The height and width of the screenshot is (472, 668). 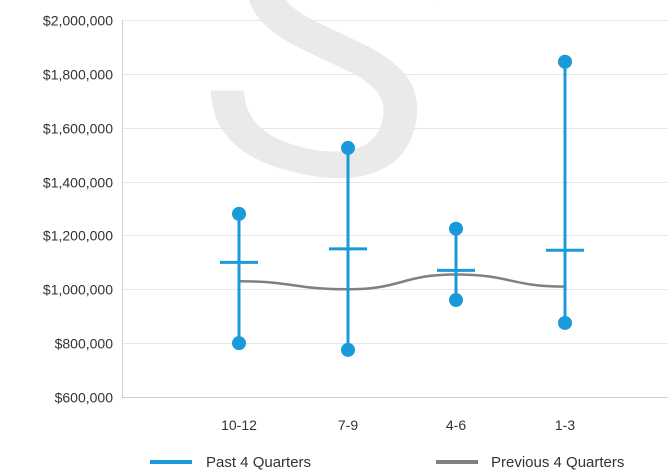 I want to click on x-tick-label: 1-3, so click(x=565, y=425).